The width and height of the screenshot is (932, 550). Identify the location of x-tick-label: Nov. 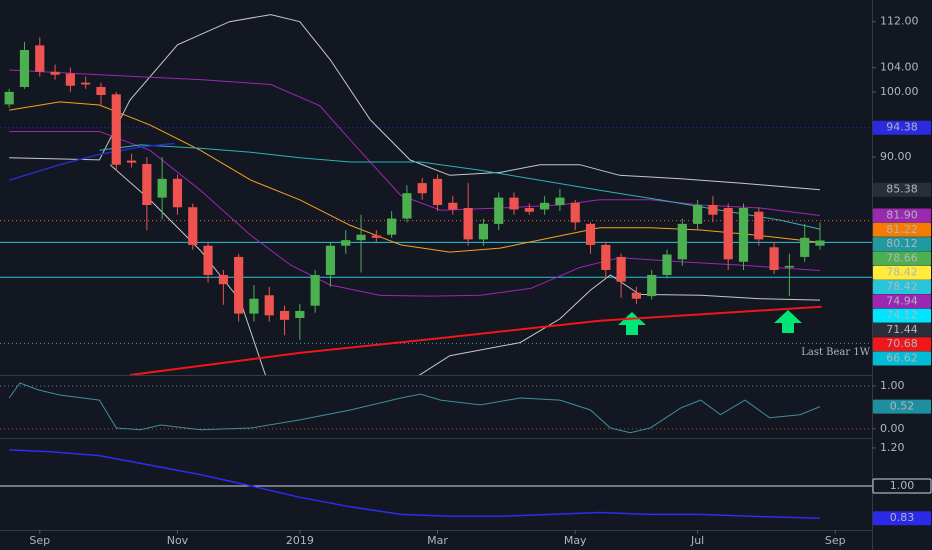
(178, 540).